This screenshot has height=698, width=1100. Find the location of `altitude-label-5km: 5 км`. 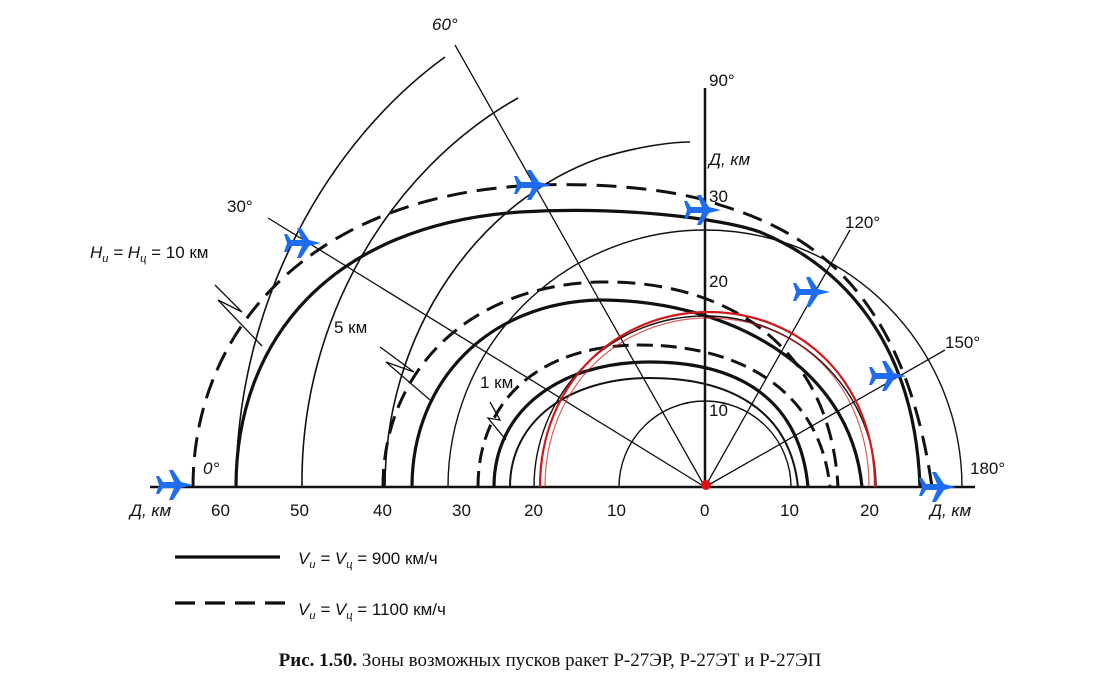

altitude-label-5km: 5 км is located at coordinates (350, 327).